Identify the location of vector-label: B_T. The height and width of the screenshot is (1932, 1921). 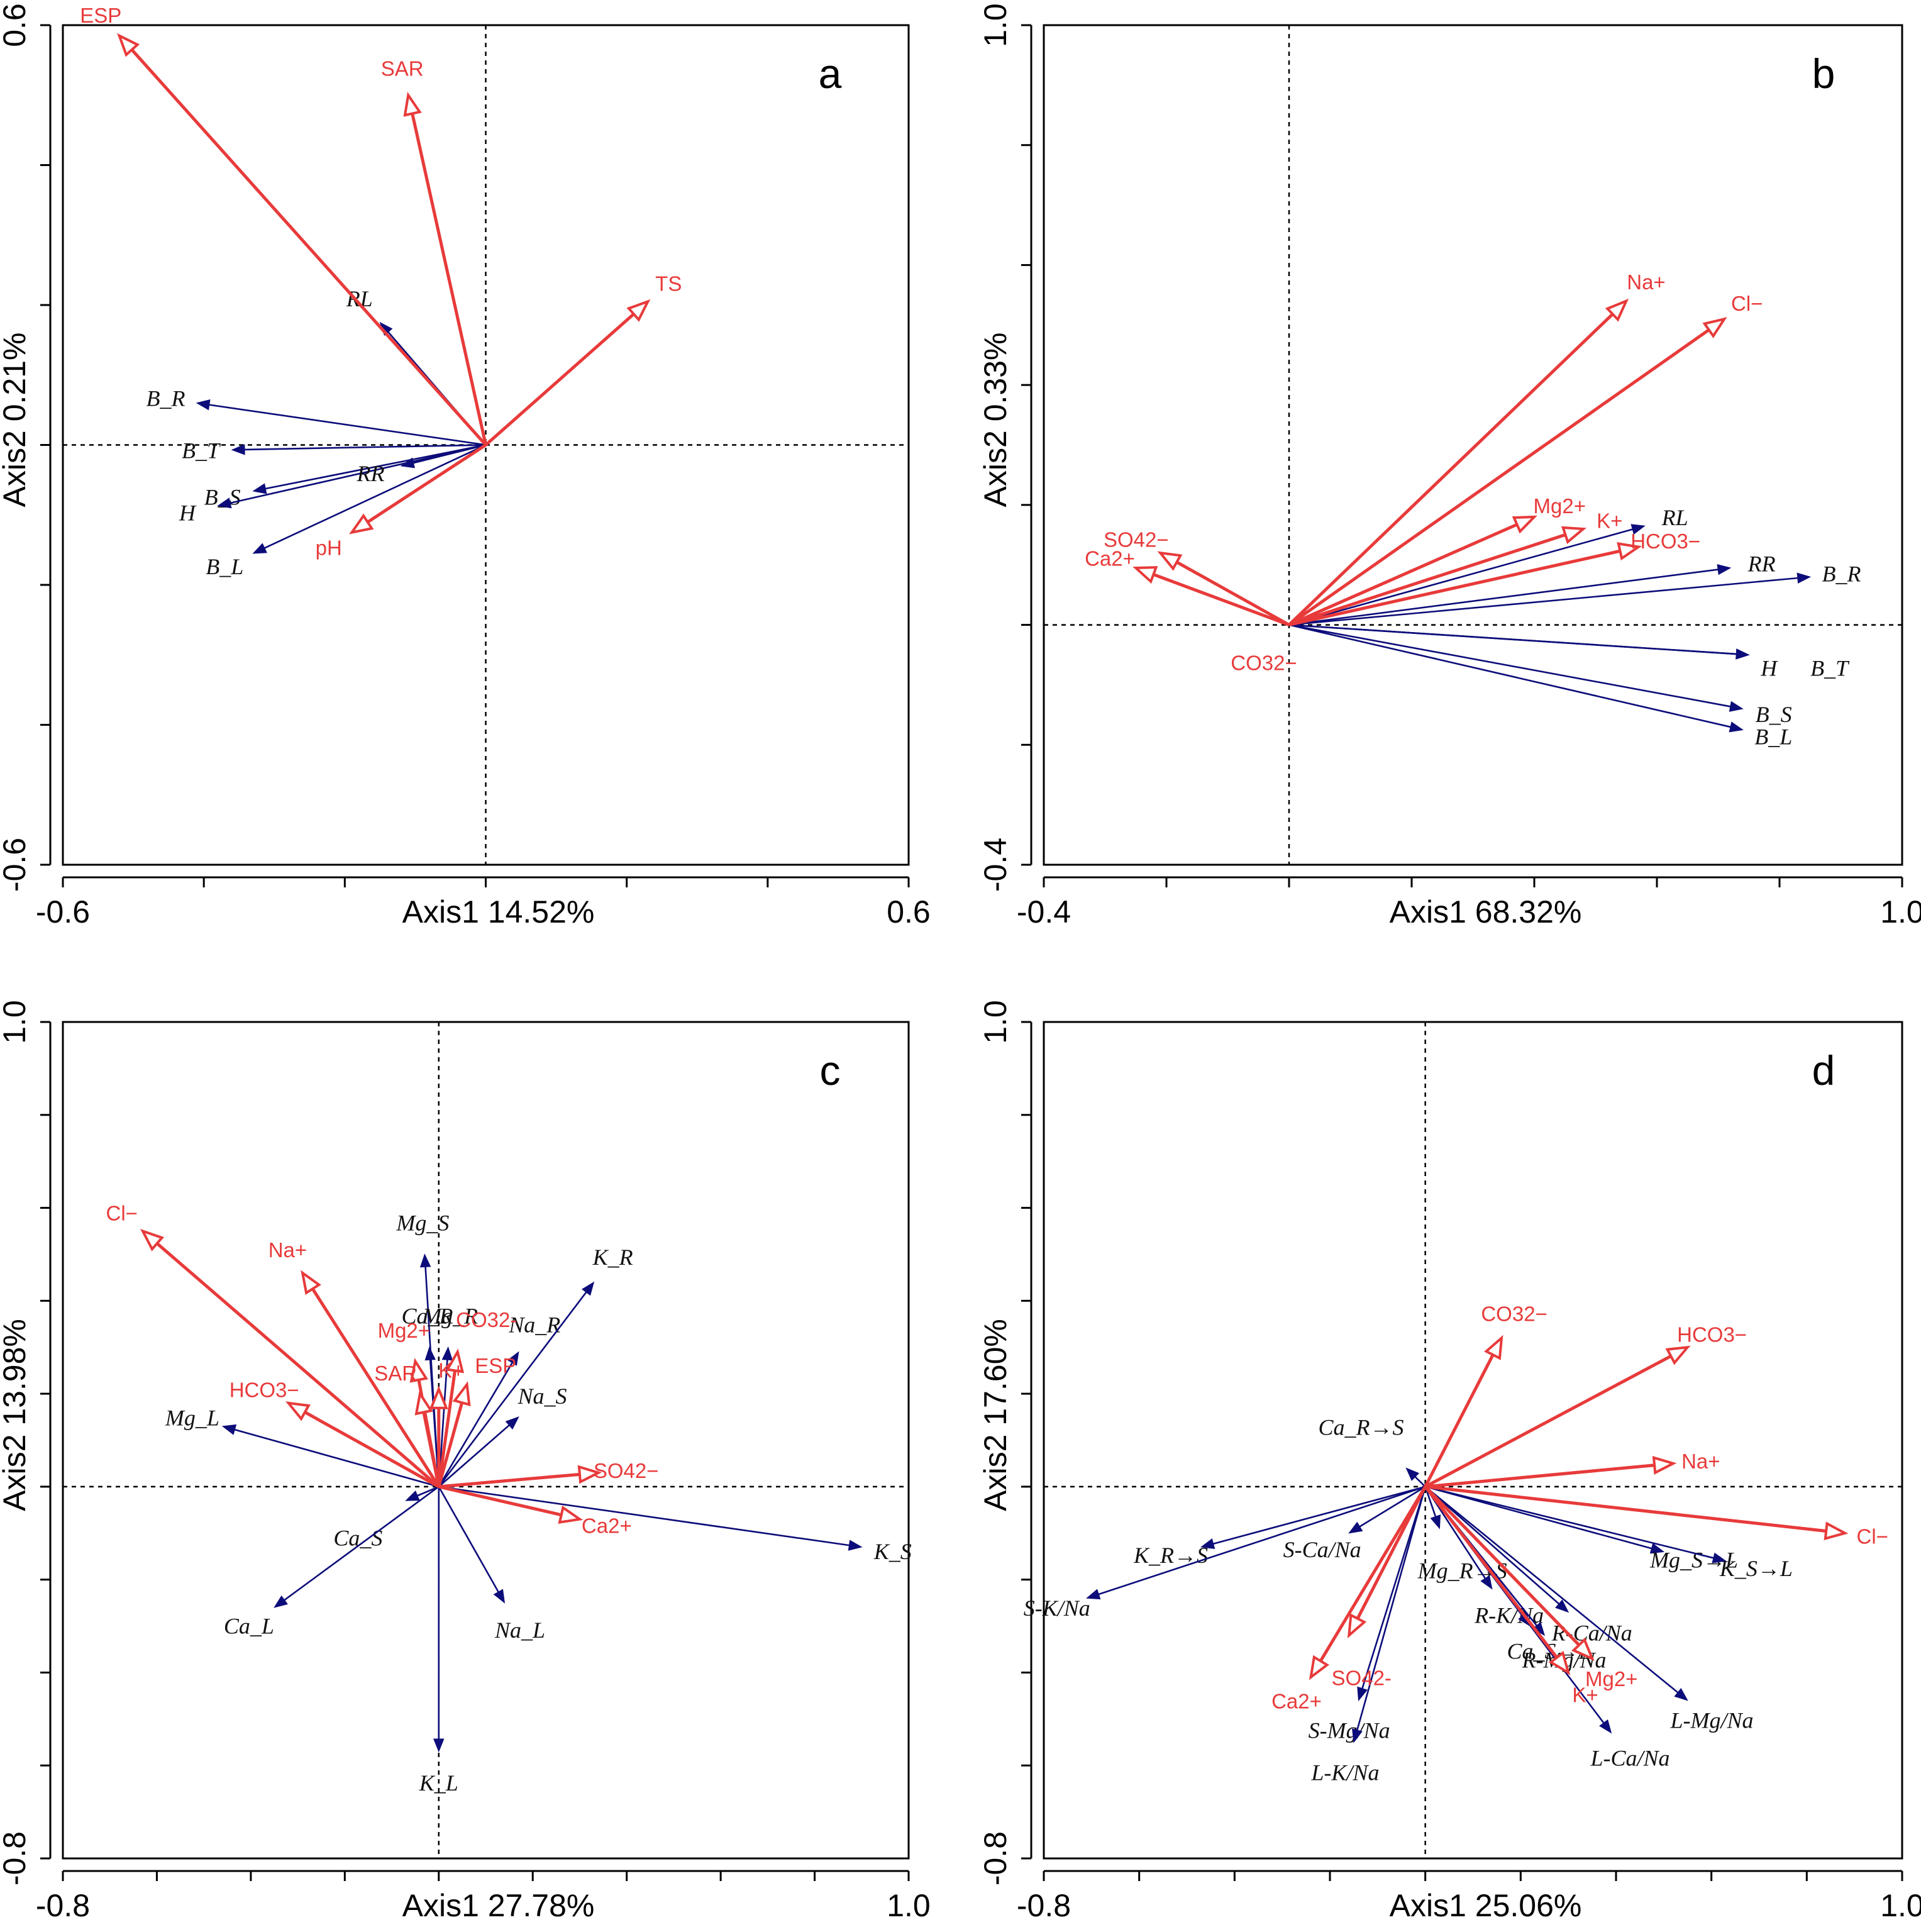
(201, 450).